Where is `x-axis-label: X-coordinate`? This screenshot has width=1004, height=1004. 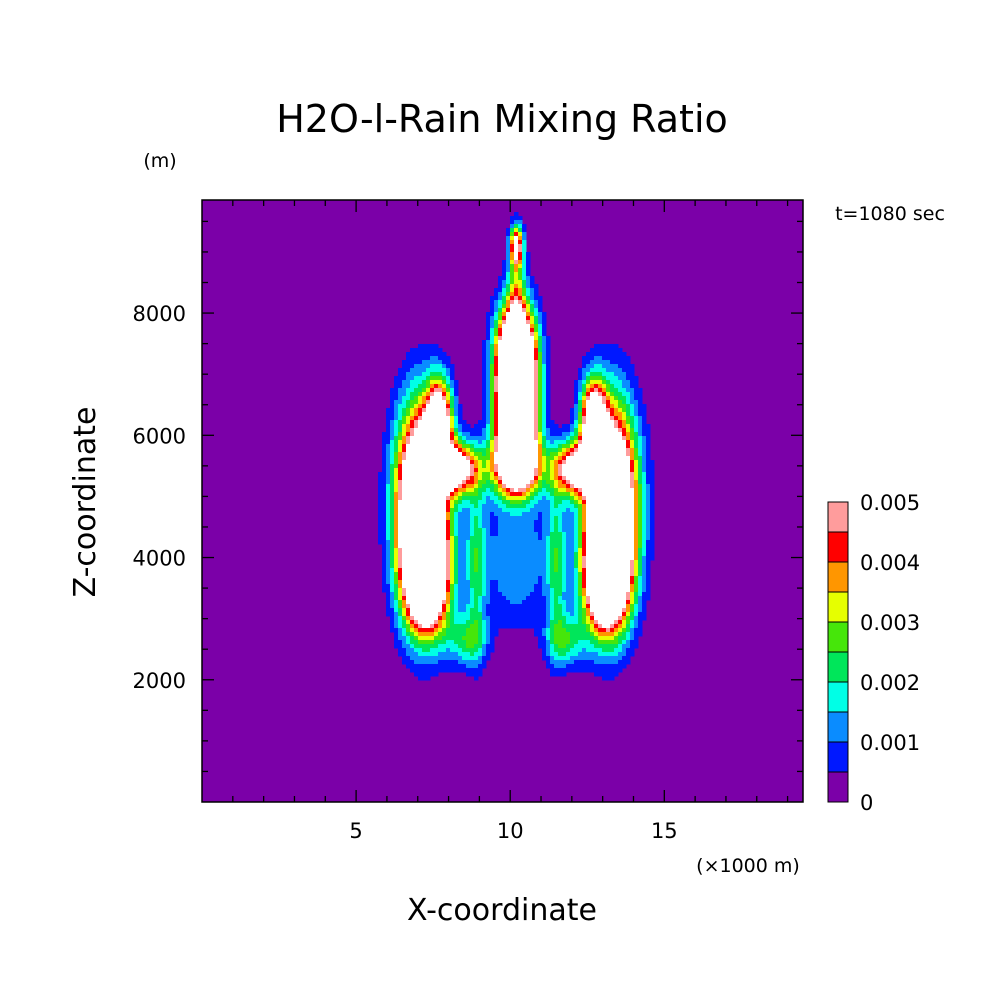
x-axis-label: X-coordinate is located at coordinates (502, 910).